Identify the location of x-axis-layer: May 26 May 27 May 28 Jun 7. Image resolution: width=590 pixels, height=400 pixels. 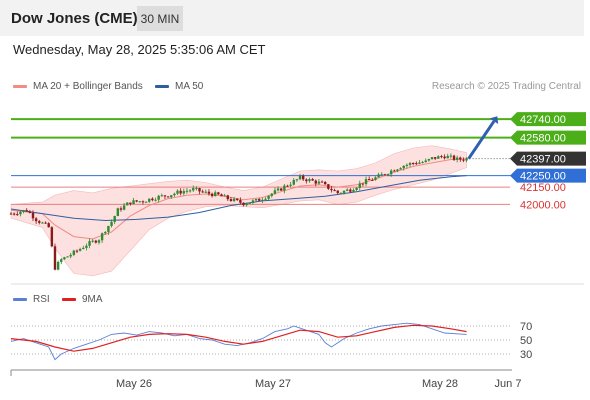
(266, 379).